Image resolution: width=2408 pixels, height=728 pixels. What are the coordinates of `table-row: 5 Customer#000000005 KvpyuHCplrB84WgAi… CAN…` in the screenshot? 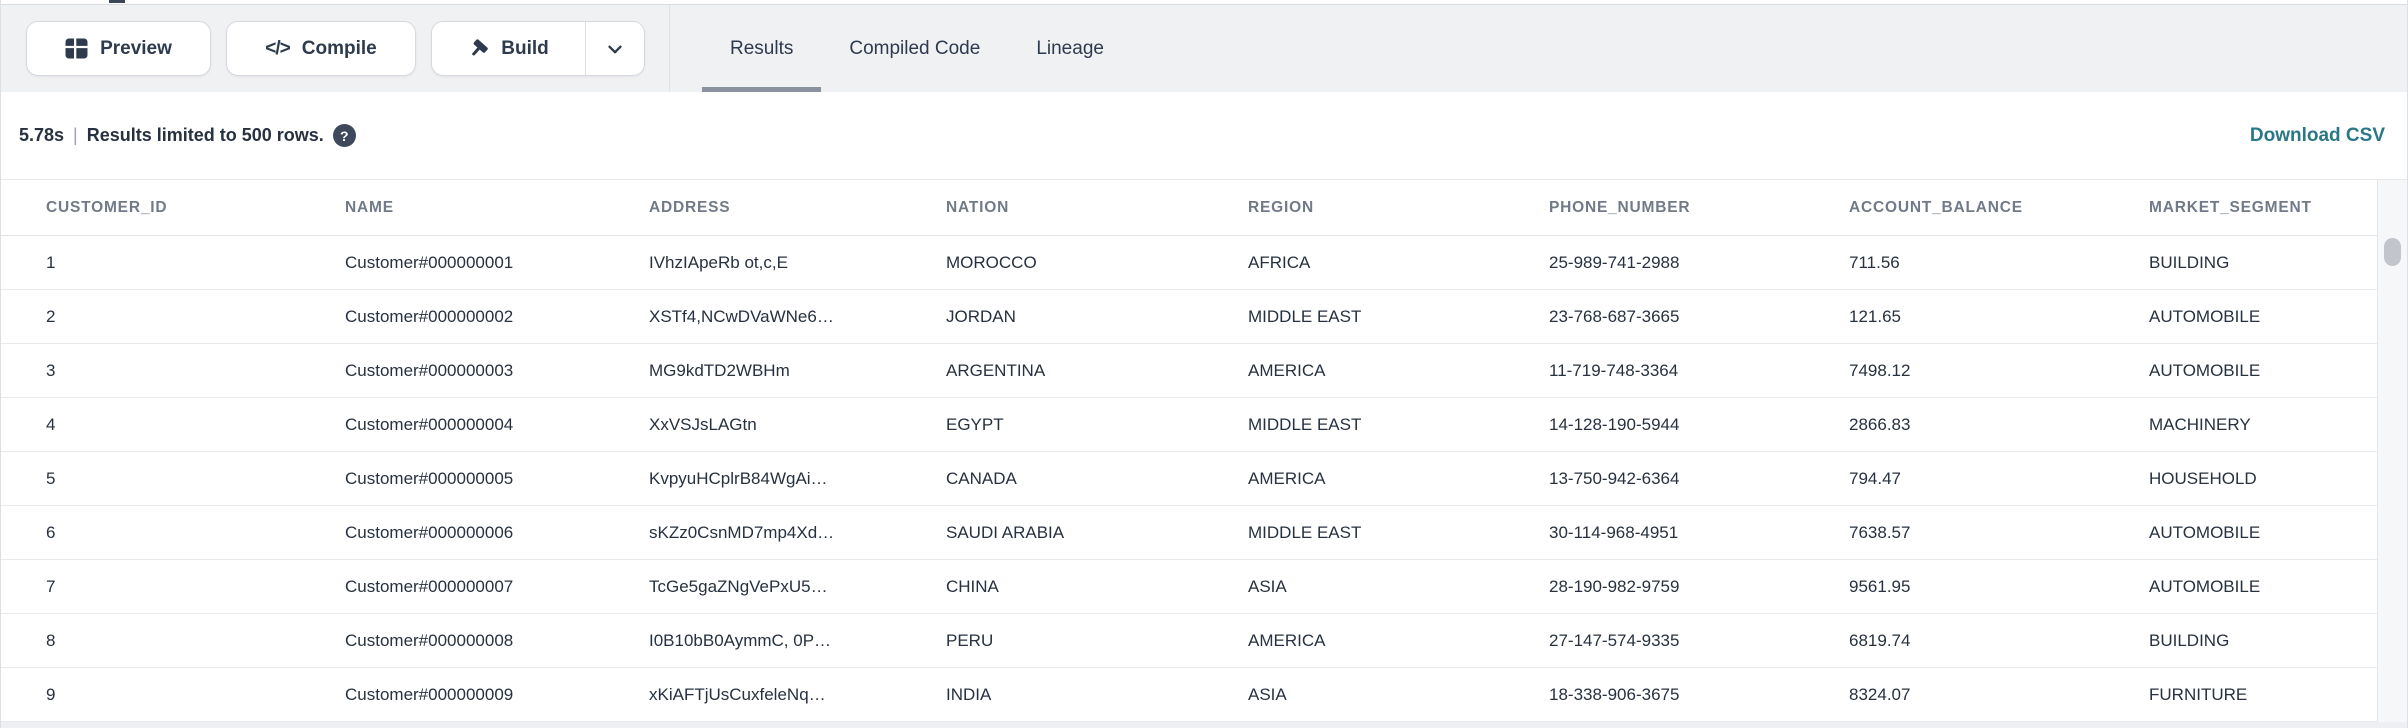 It's located at (1189, 479).